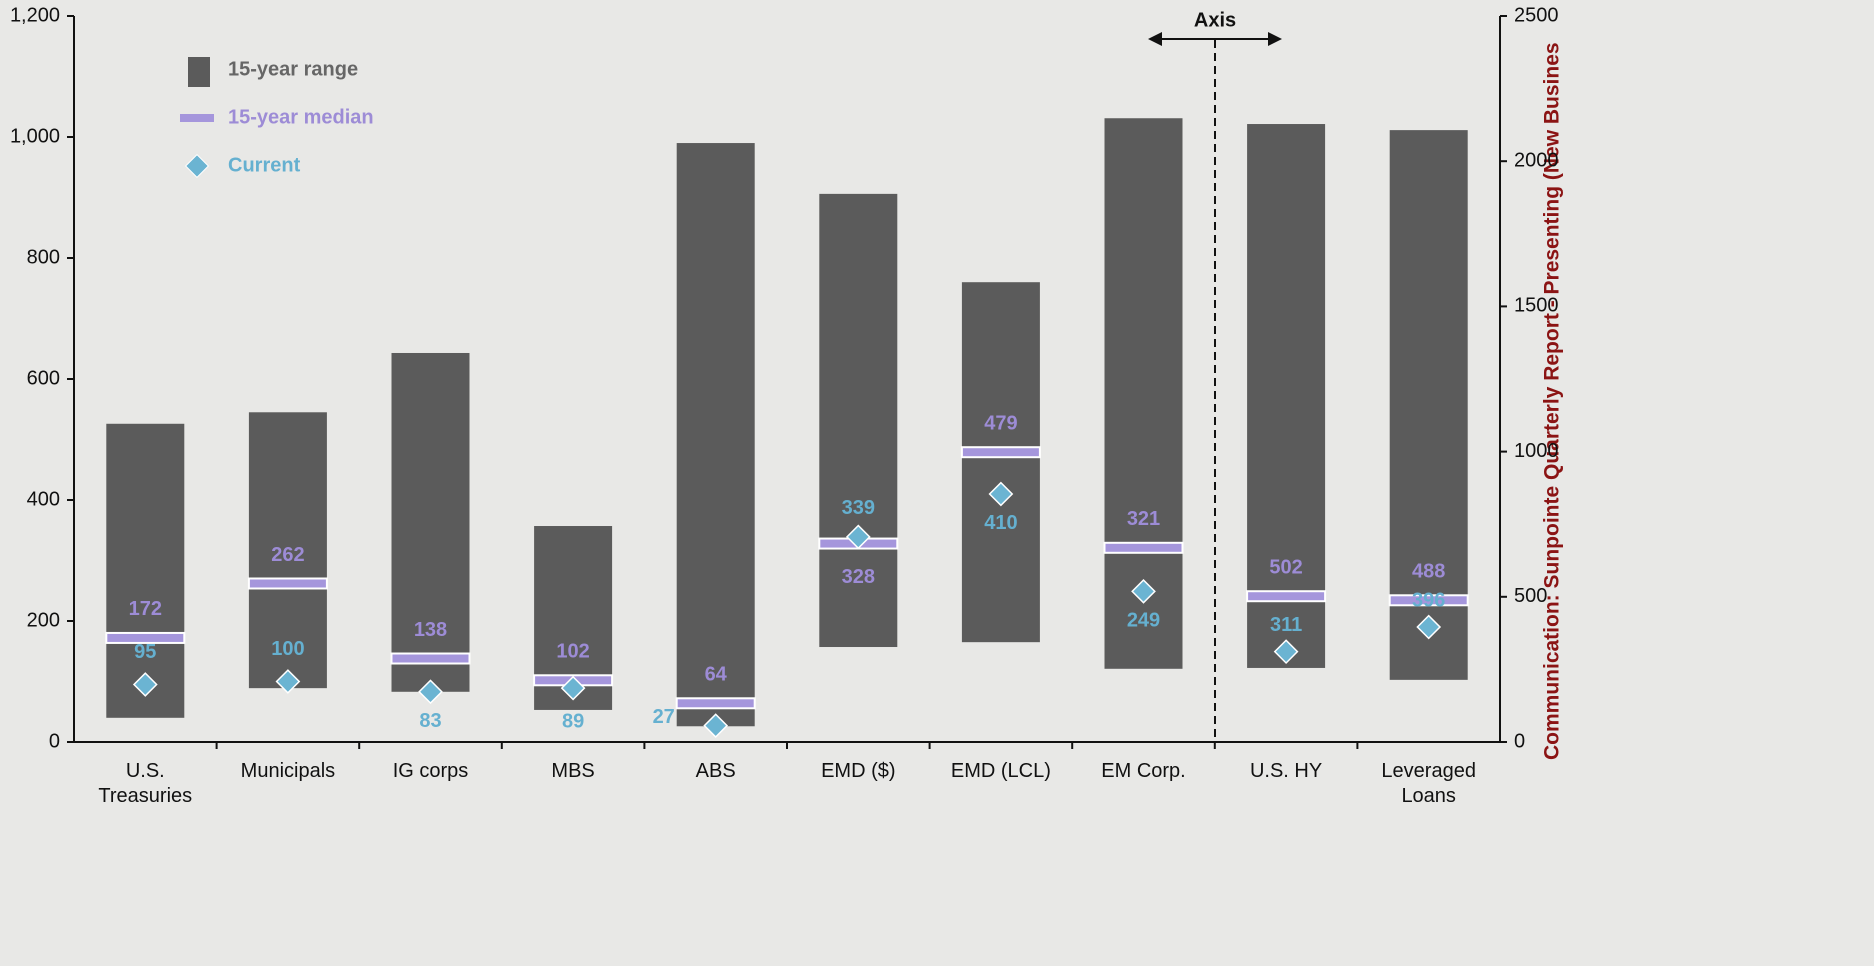 Image resolution: width=1874 pixels, height=966 pixels. I want to click on median-label: 321, so click(1143, 519).